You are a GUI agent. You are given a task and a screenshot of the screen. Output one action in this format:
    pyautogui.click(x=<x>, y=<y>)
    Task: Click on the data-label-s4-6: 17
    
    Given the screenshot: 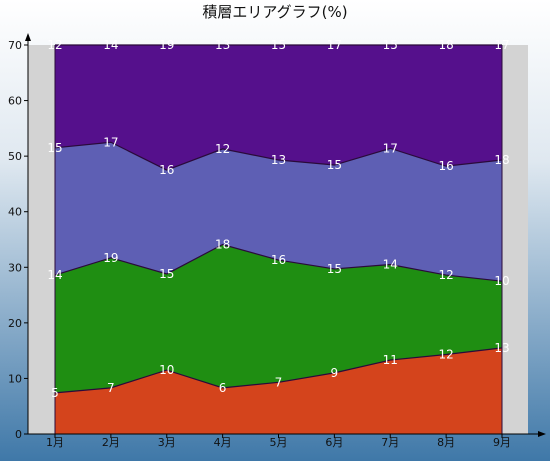 What is the action you would take?
    pyautogui.click(x=334, y=45)
    